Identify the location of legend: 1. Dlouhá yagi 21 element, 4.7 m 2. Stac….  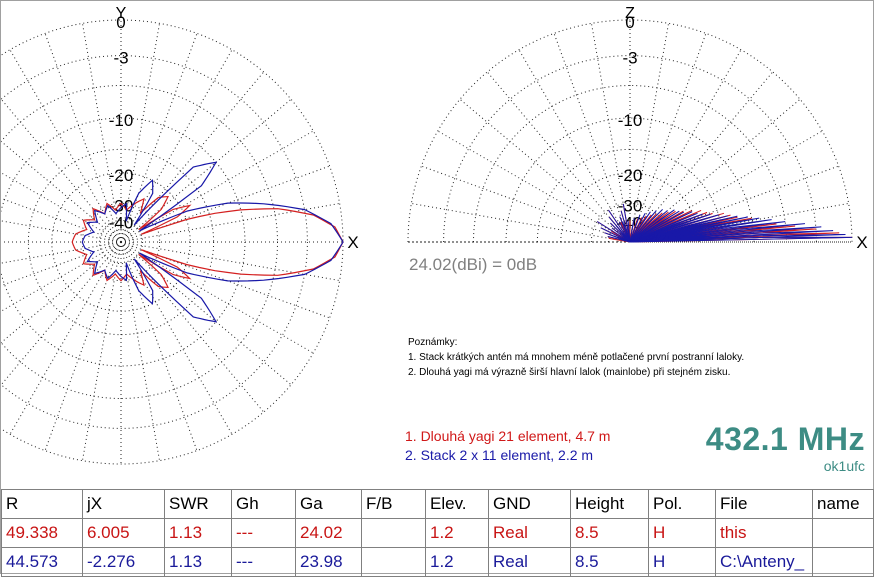
(507, 446).